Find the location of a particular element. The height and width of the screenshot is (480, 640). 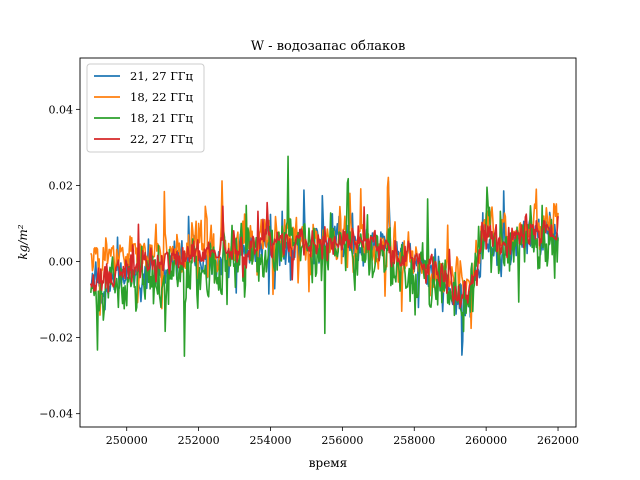

legend-box is located at coordinates (145, 108).